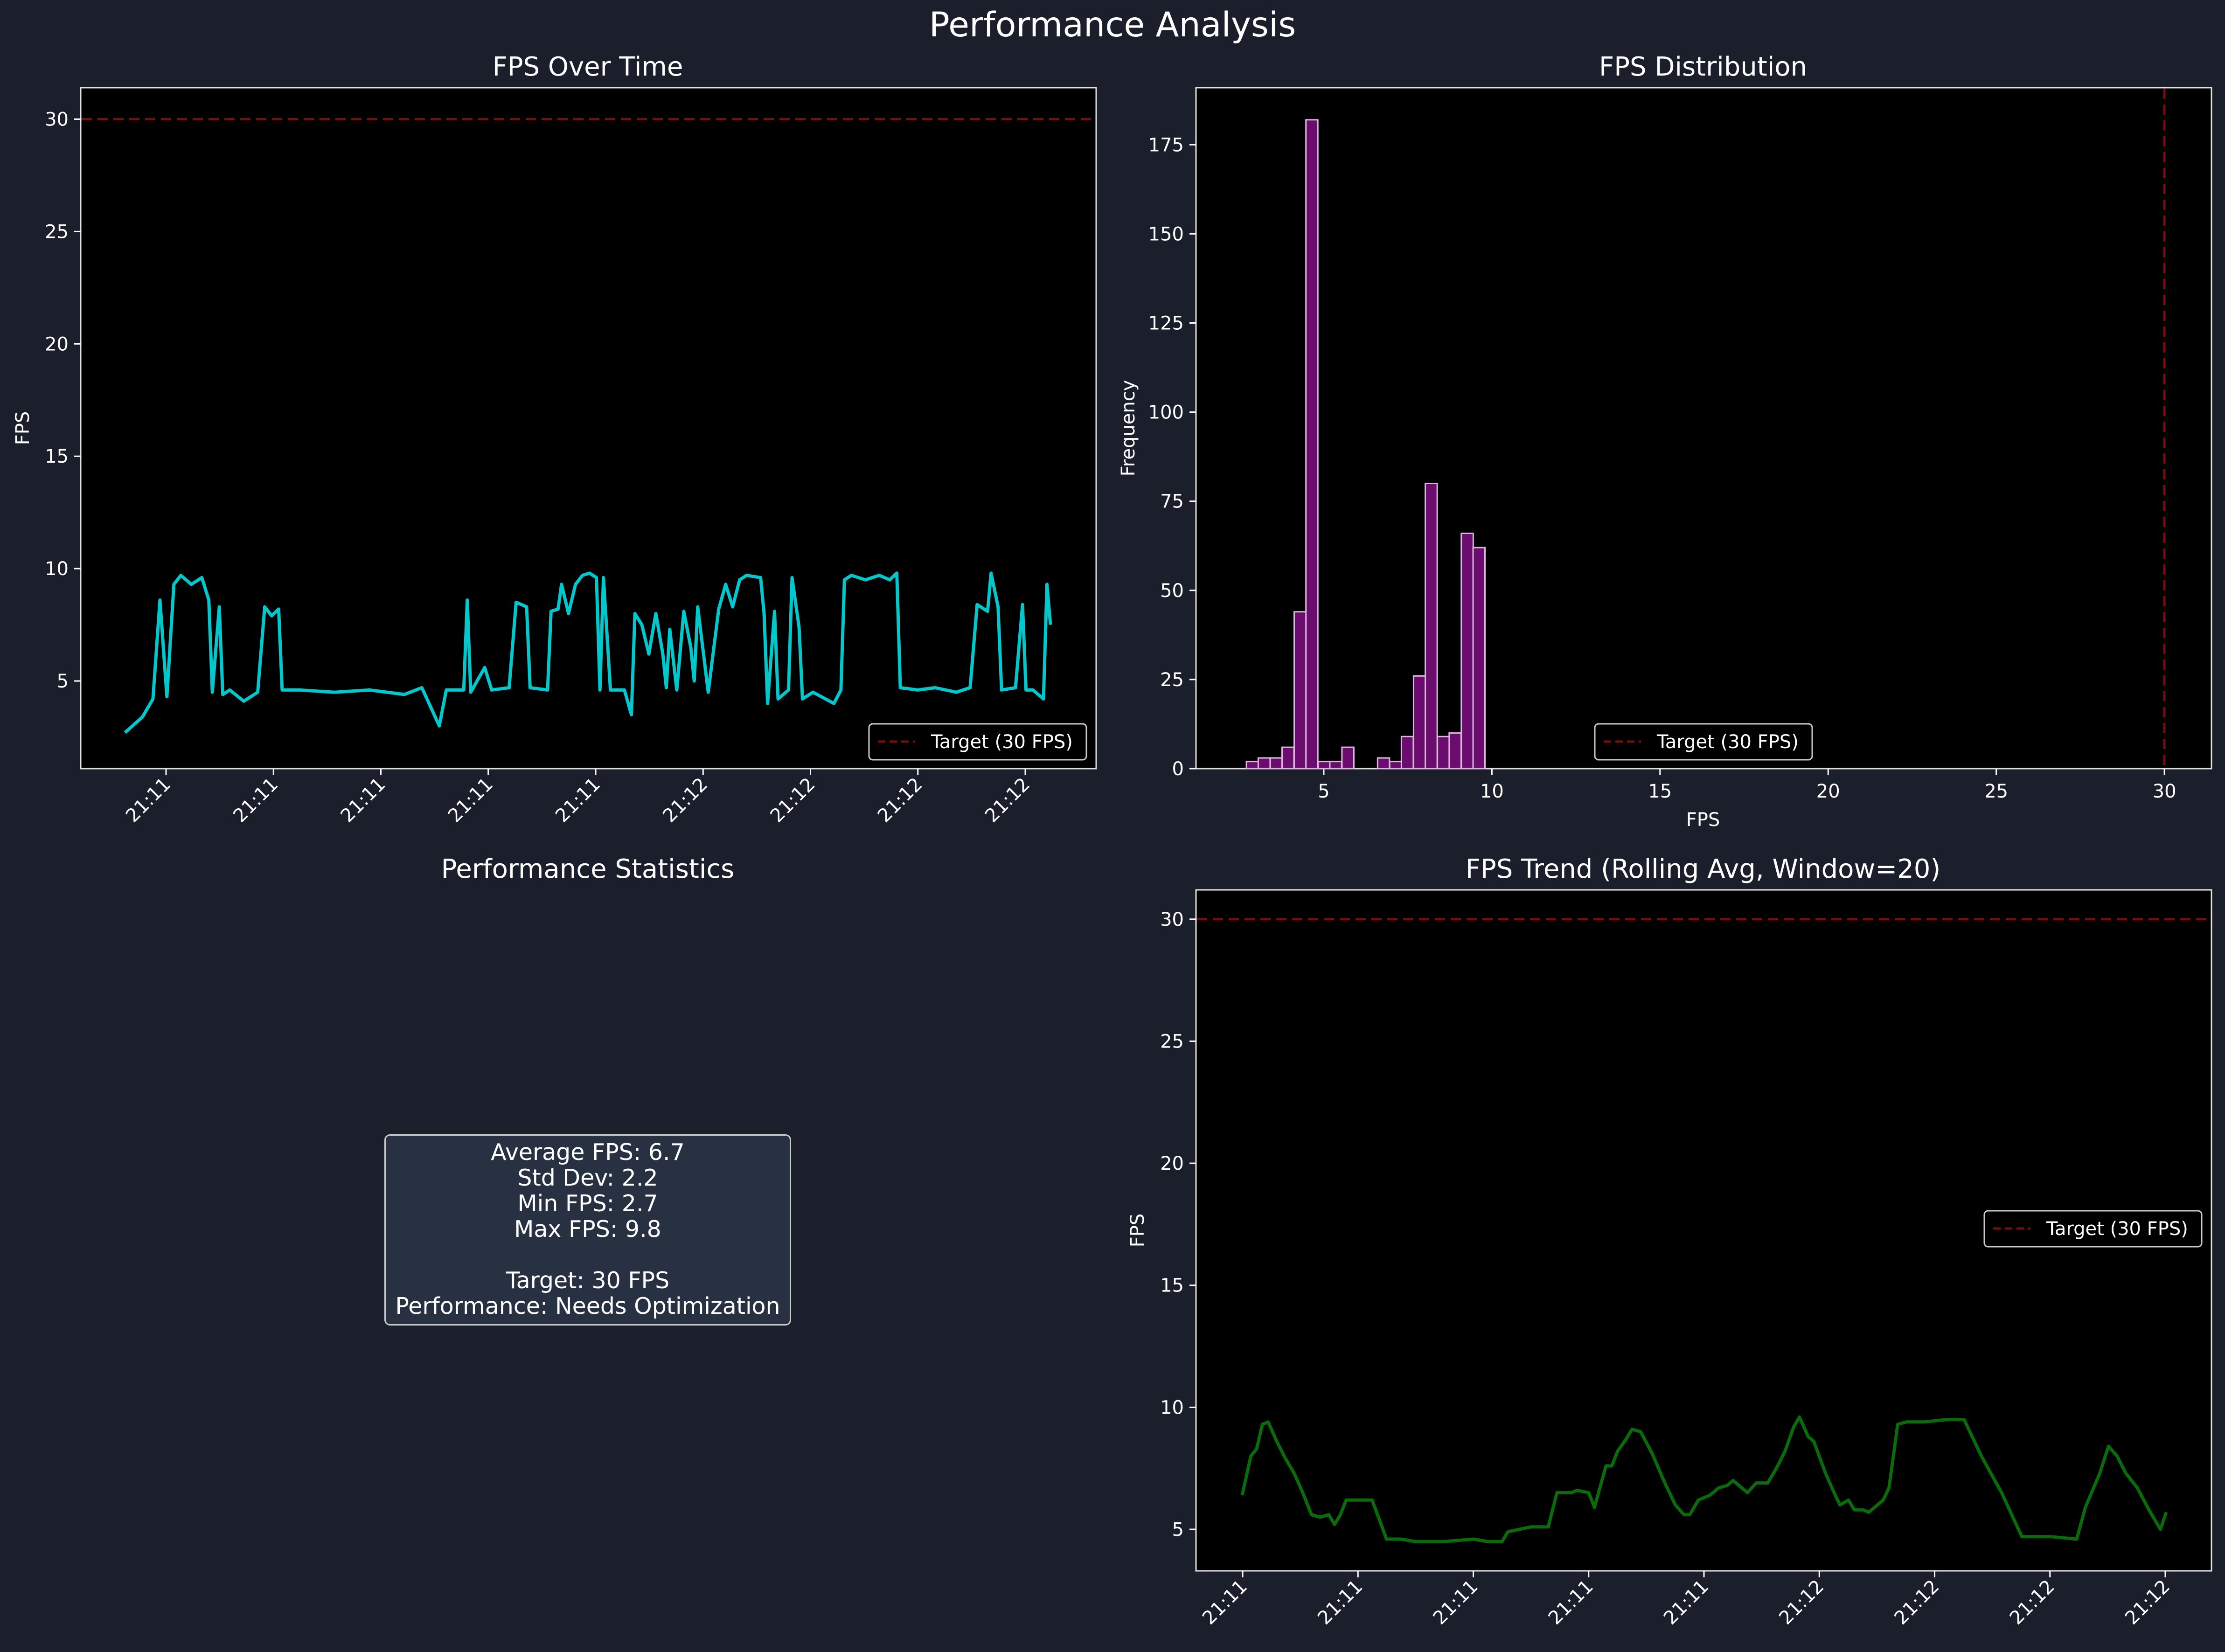 This screenshot has height=1652, width=2225. I want to click on y-tick-label: 150, so click(1166, 234).